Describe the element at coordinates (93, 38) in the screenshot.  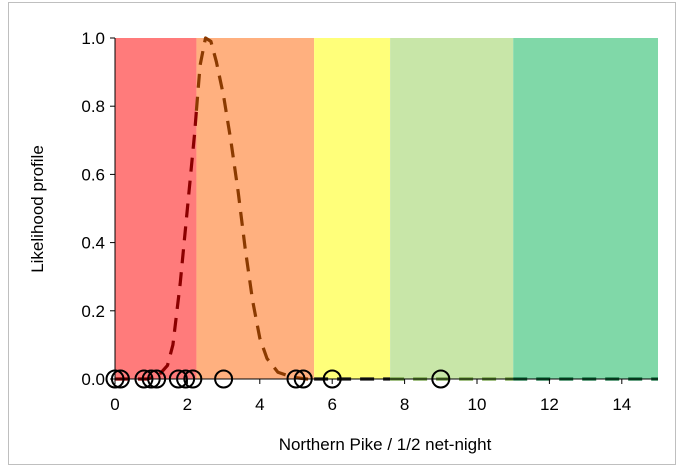
I see `y-tick-label: 1.0` at that location.